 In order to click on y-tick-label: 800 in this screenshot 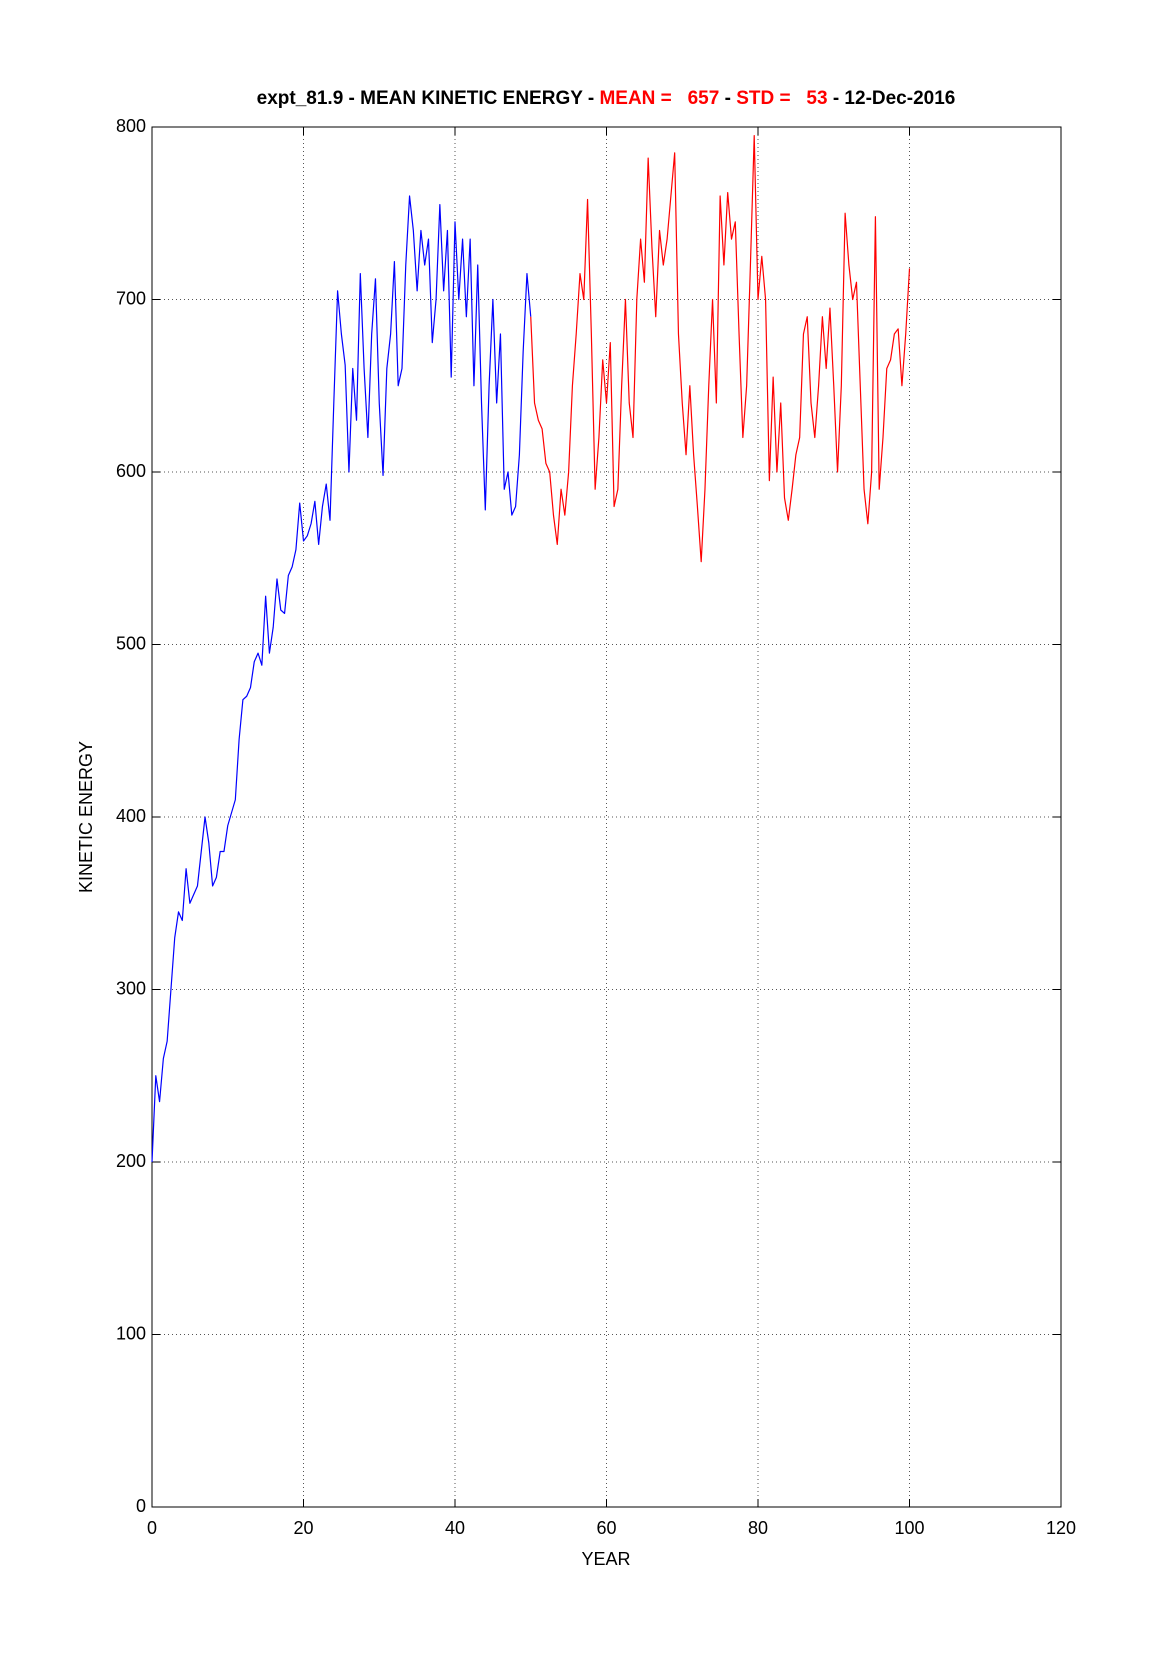, I will do `click(131, 126)`.